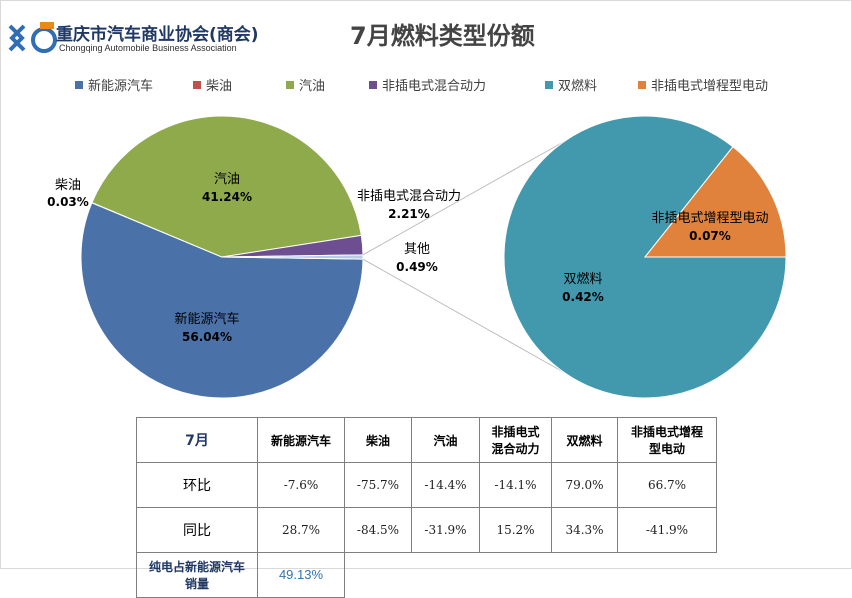 The height and width of the screenshot is (598, 852). I want to click on table-footer-row: 纯电占新能源汽车 销量 49.13%, so click(426, 575).